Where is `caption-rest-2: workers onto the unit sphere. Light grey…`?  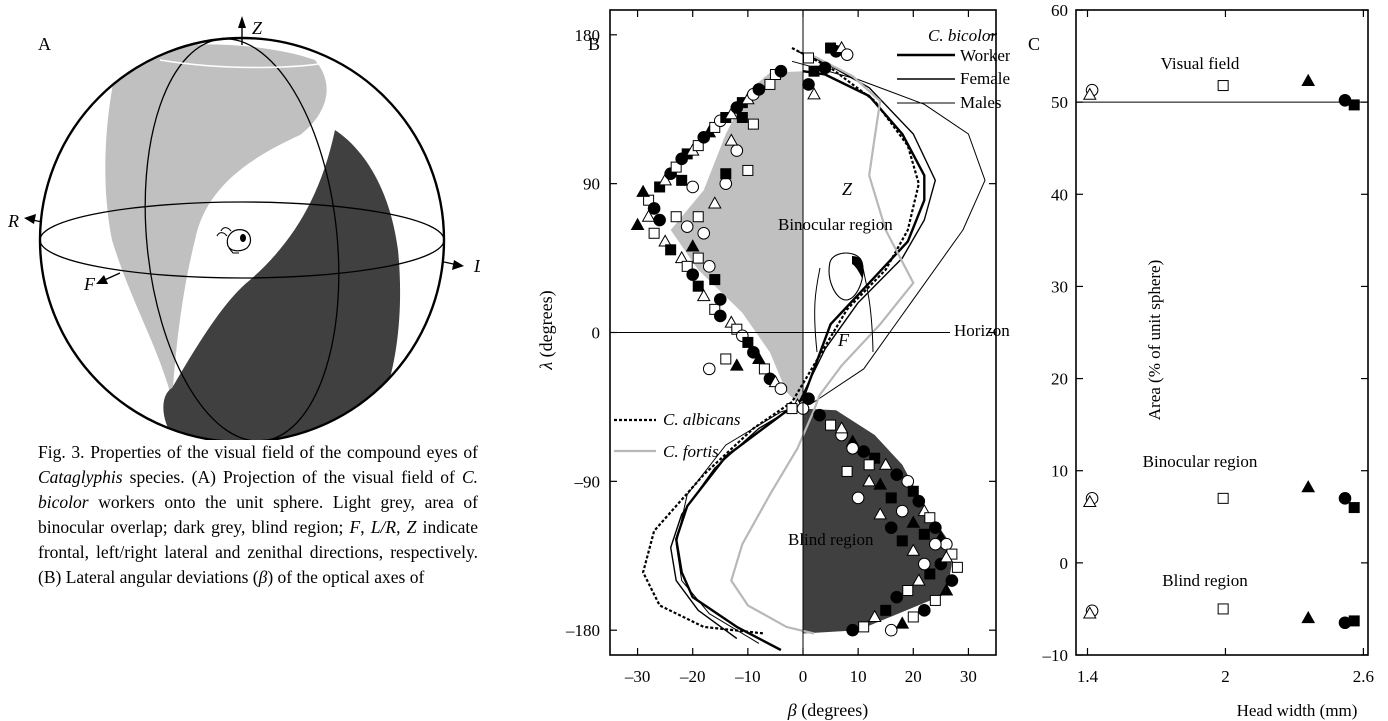 caption-rest-2: workers onto the unit sphere. Light grey… is located at coordinates (258, 514).